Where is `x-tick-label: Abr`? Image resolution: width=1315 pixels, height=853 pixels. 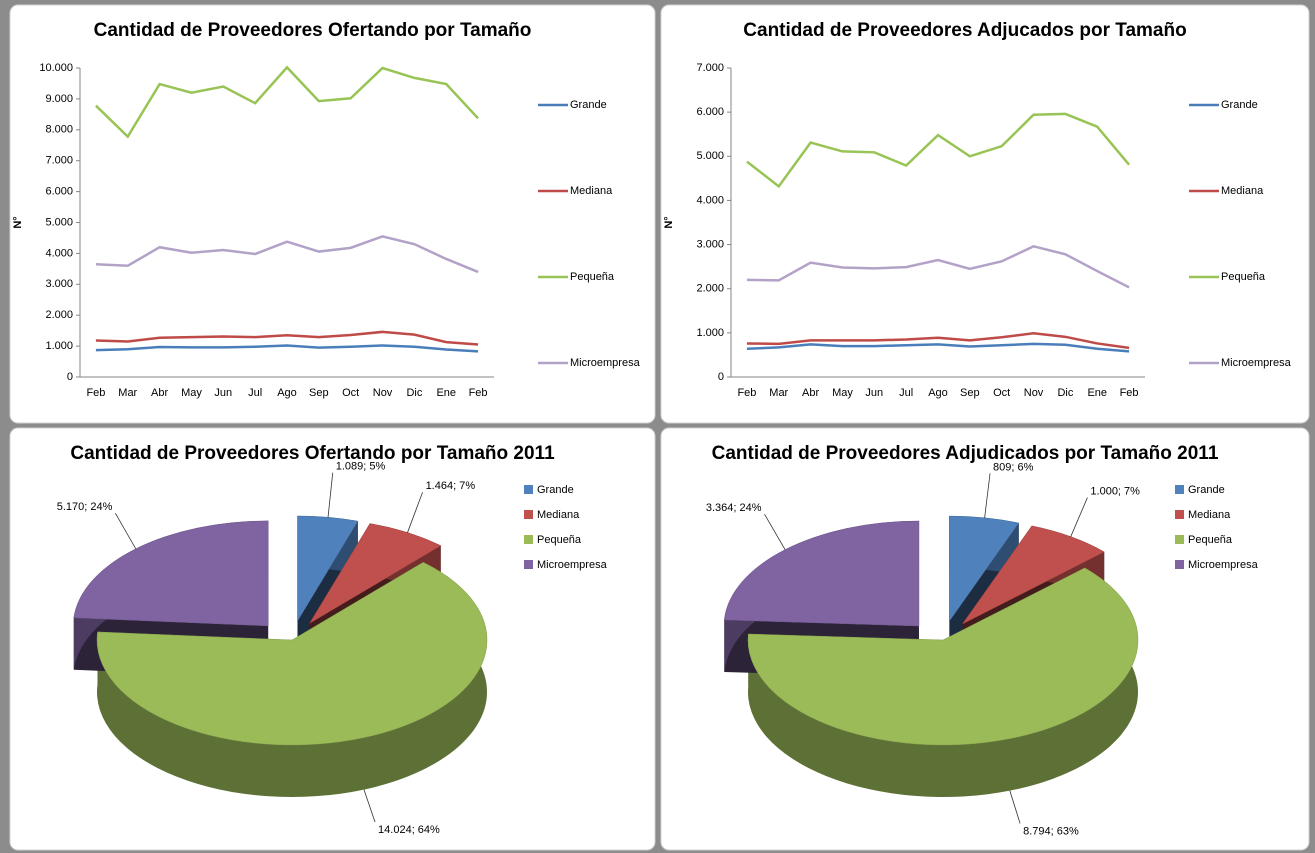 x-tick-label: Abr is located at coordinates (810, 393).